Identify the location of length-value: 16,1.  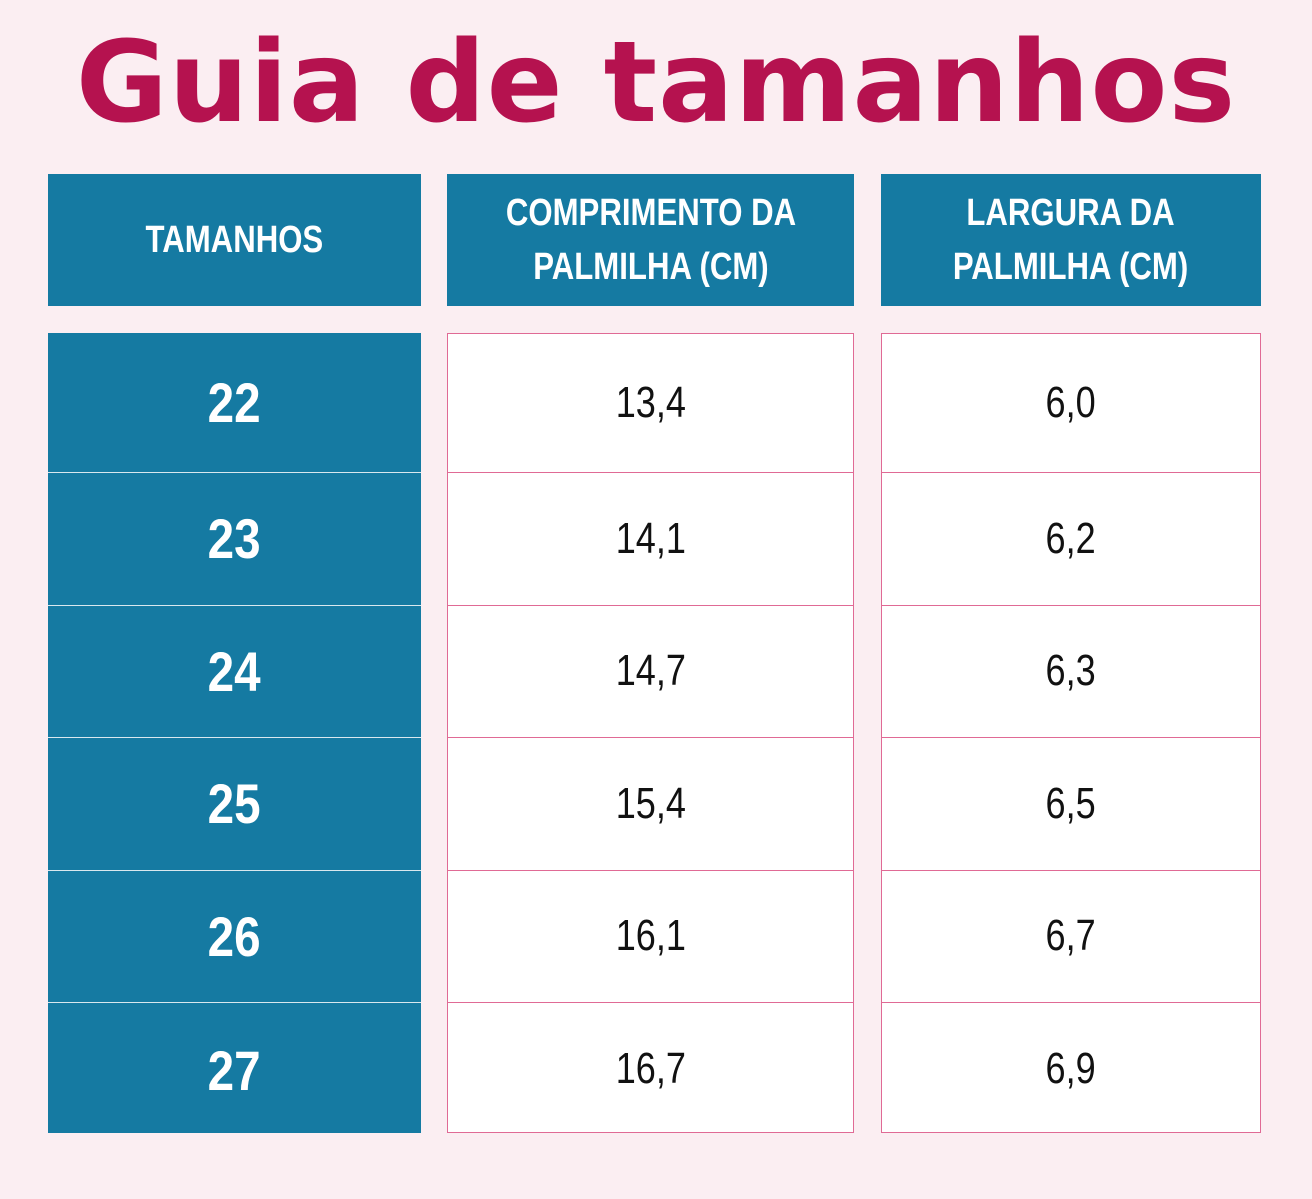
(650, 936).